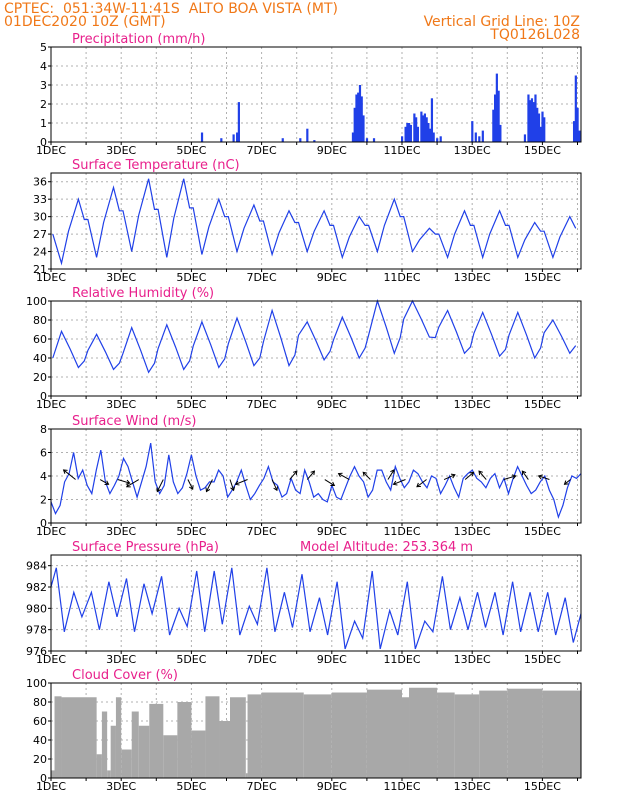 This screenshot has width=618, height=800. Describe the element at coordinates (43, 429) in the screenshot. I see `y-tick-label: 8` at that location.